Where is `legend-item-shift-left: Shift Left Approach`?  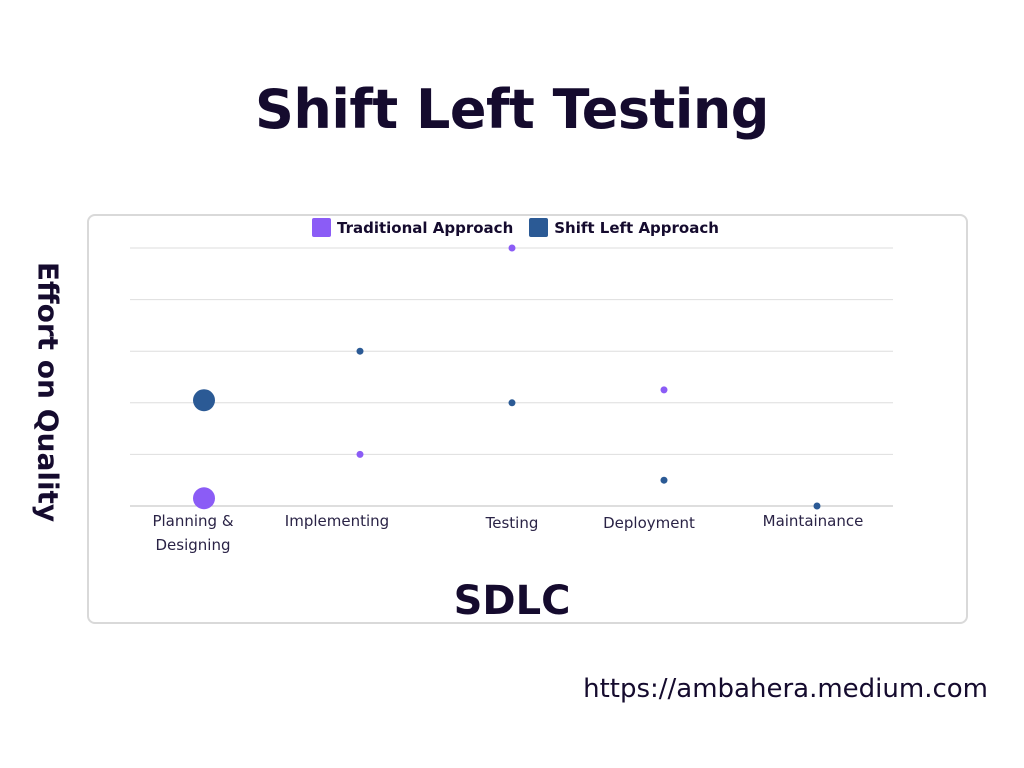
legend-item-shift-left: Shift Left Approach is located at coordinates (624, 227).